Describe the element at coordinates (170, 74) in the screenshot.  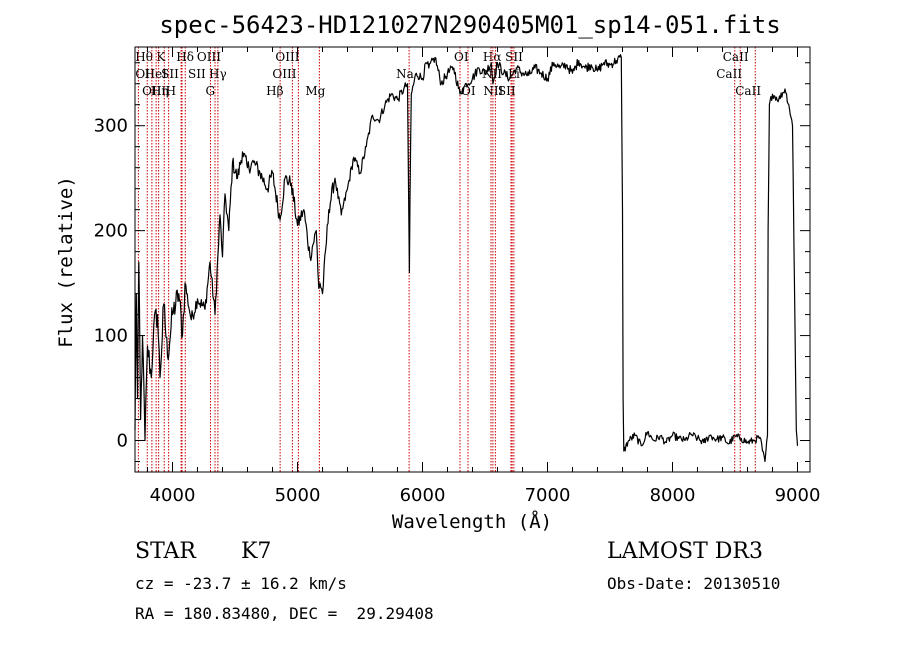
I see `spectral-line-label-5: SII` at that location.